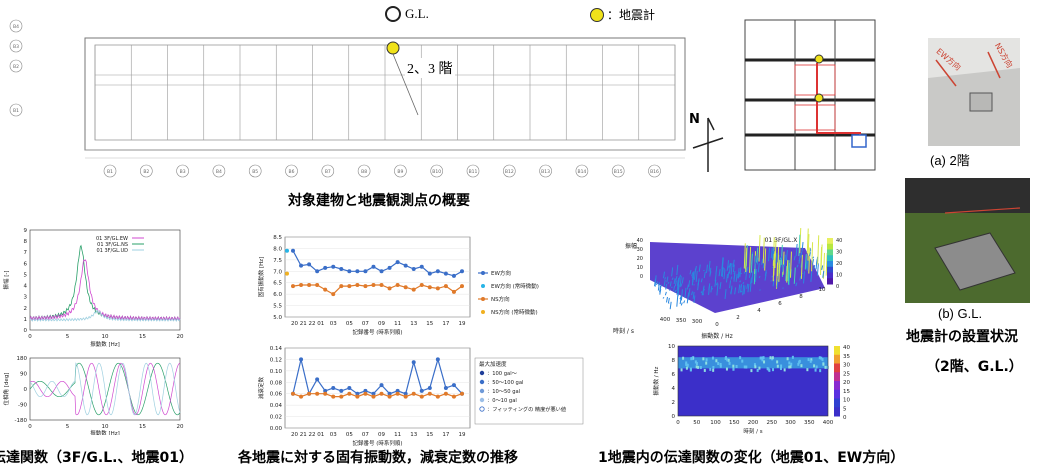 The image size is (1045, 470). Describe the element at coordinates (276, 429) in the screenshot. I see `y-tick-label: 0.00` at that location.